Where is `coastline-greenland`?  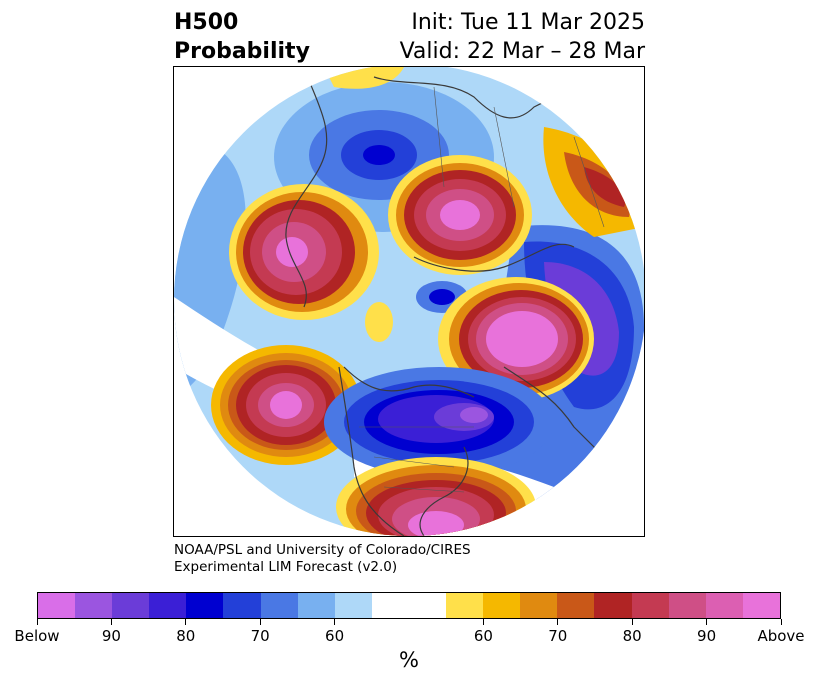 coastline-greenland is located at coordinates (306, 187).